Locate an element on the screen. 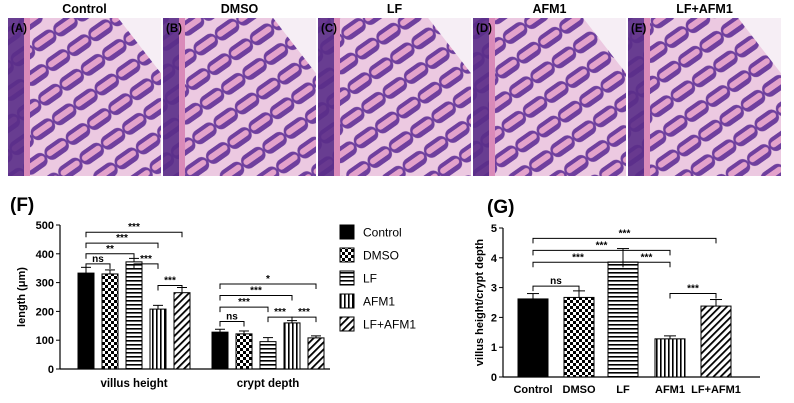 The height and width of the screenshot is (403, 794). histology-panel-letter: (C) is located at coordinates (329, 29).